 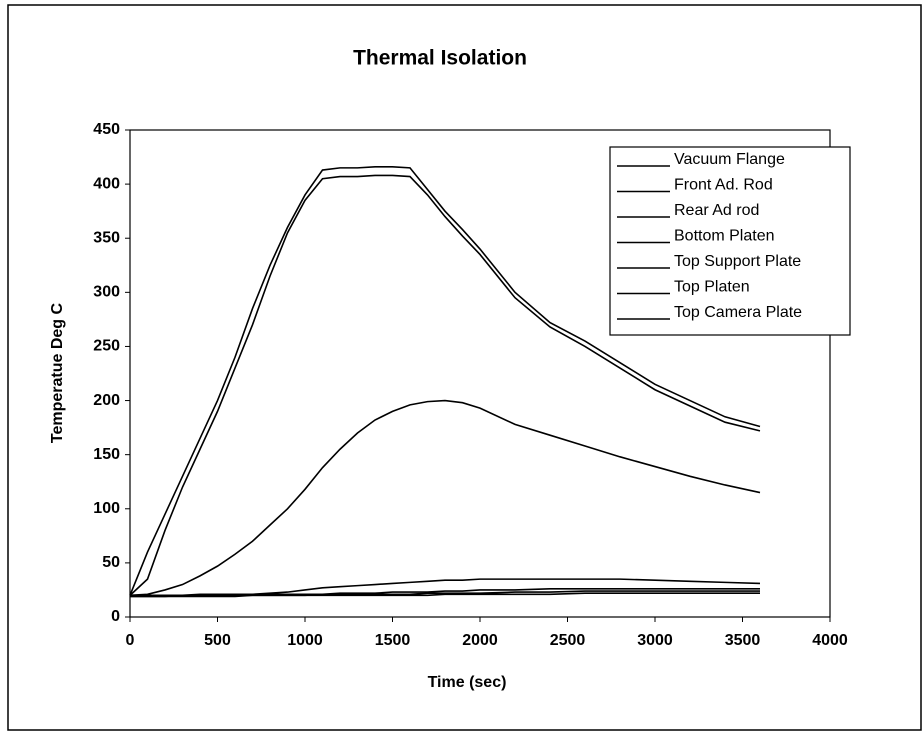 I want to click on legend-label: Top Support Plate, so click(x=737, y=261).